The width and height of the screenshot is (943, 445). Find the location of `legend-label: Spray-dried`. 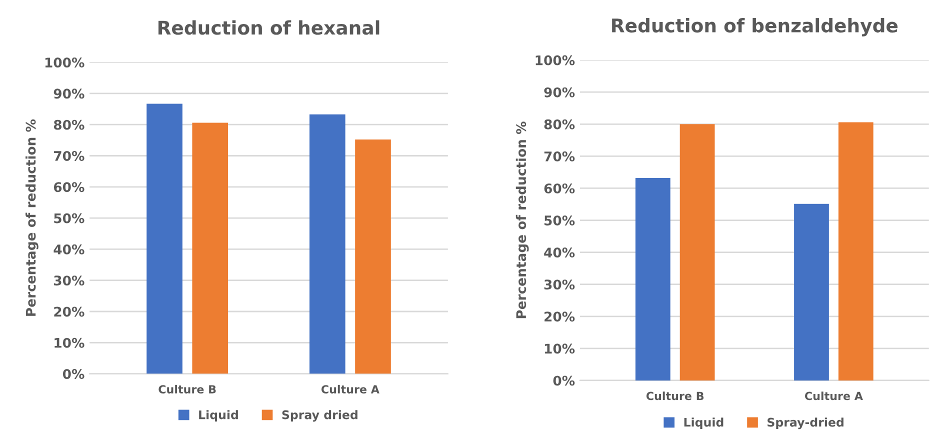

legend-label: Spray-dried is located at coordinates (806, 424).